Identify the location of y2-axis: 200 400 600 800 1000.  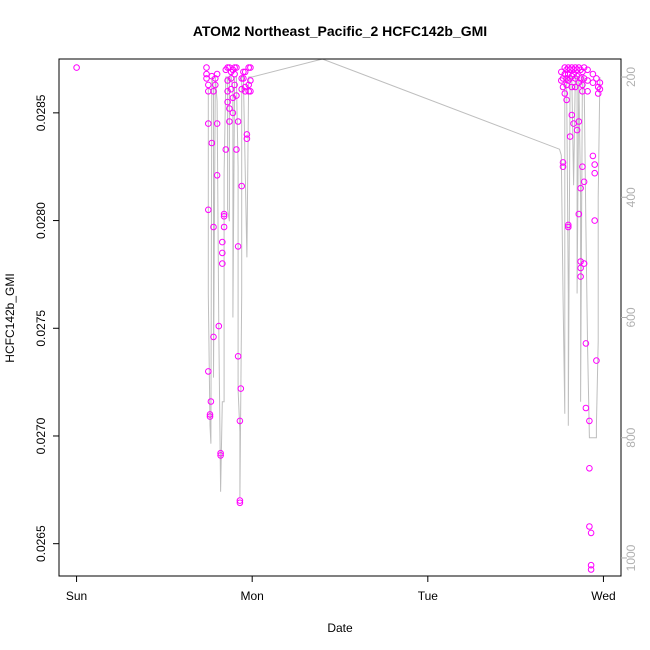
(629, 319).